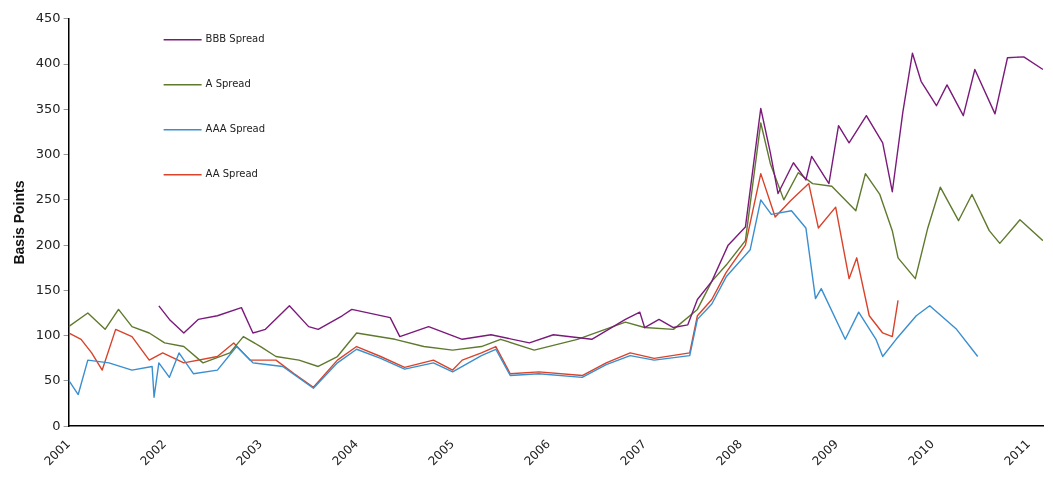  Describe the element at coordinates (48, 153) in the screenshot. I see `y-tick-label: 300` at that location.